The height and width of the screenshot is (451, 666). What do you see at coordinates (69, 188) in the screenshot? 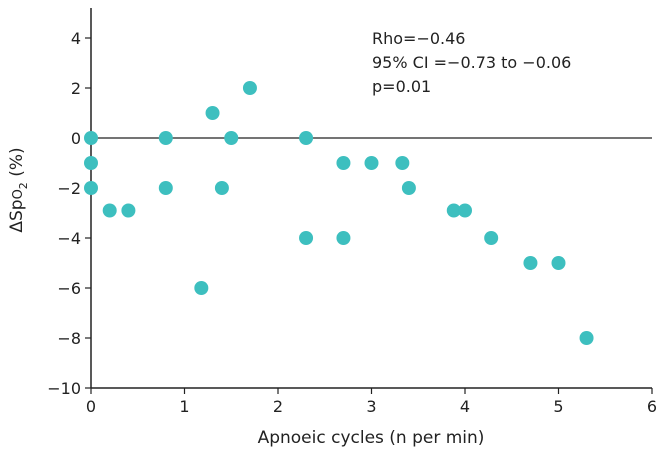
I see `y-tick-label: −2` at bounding box center [69, 188].